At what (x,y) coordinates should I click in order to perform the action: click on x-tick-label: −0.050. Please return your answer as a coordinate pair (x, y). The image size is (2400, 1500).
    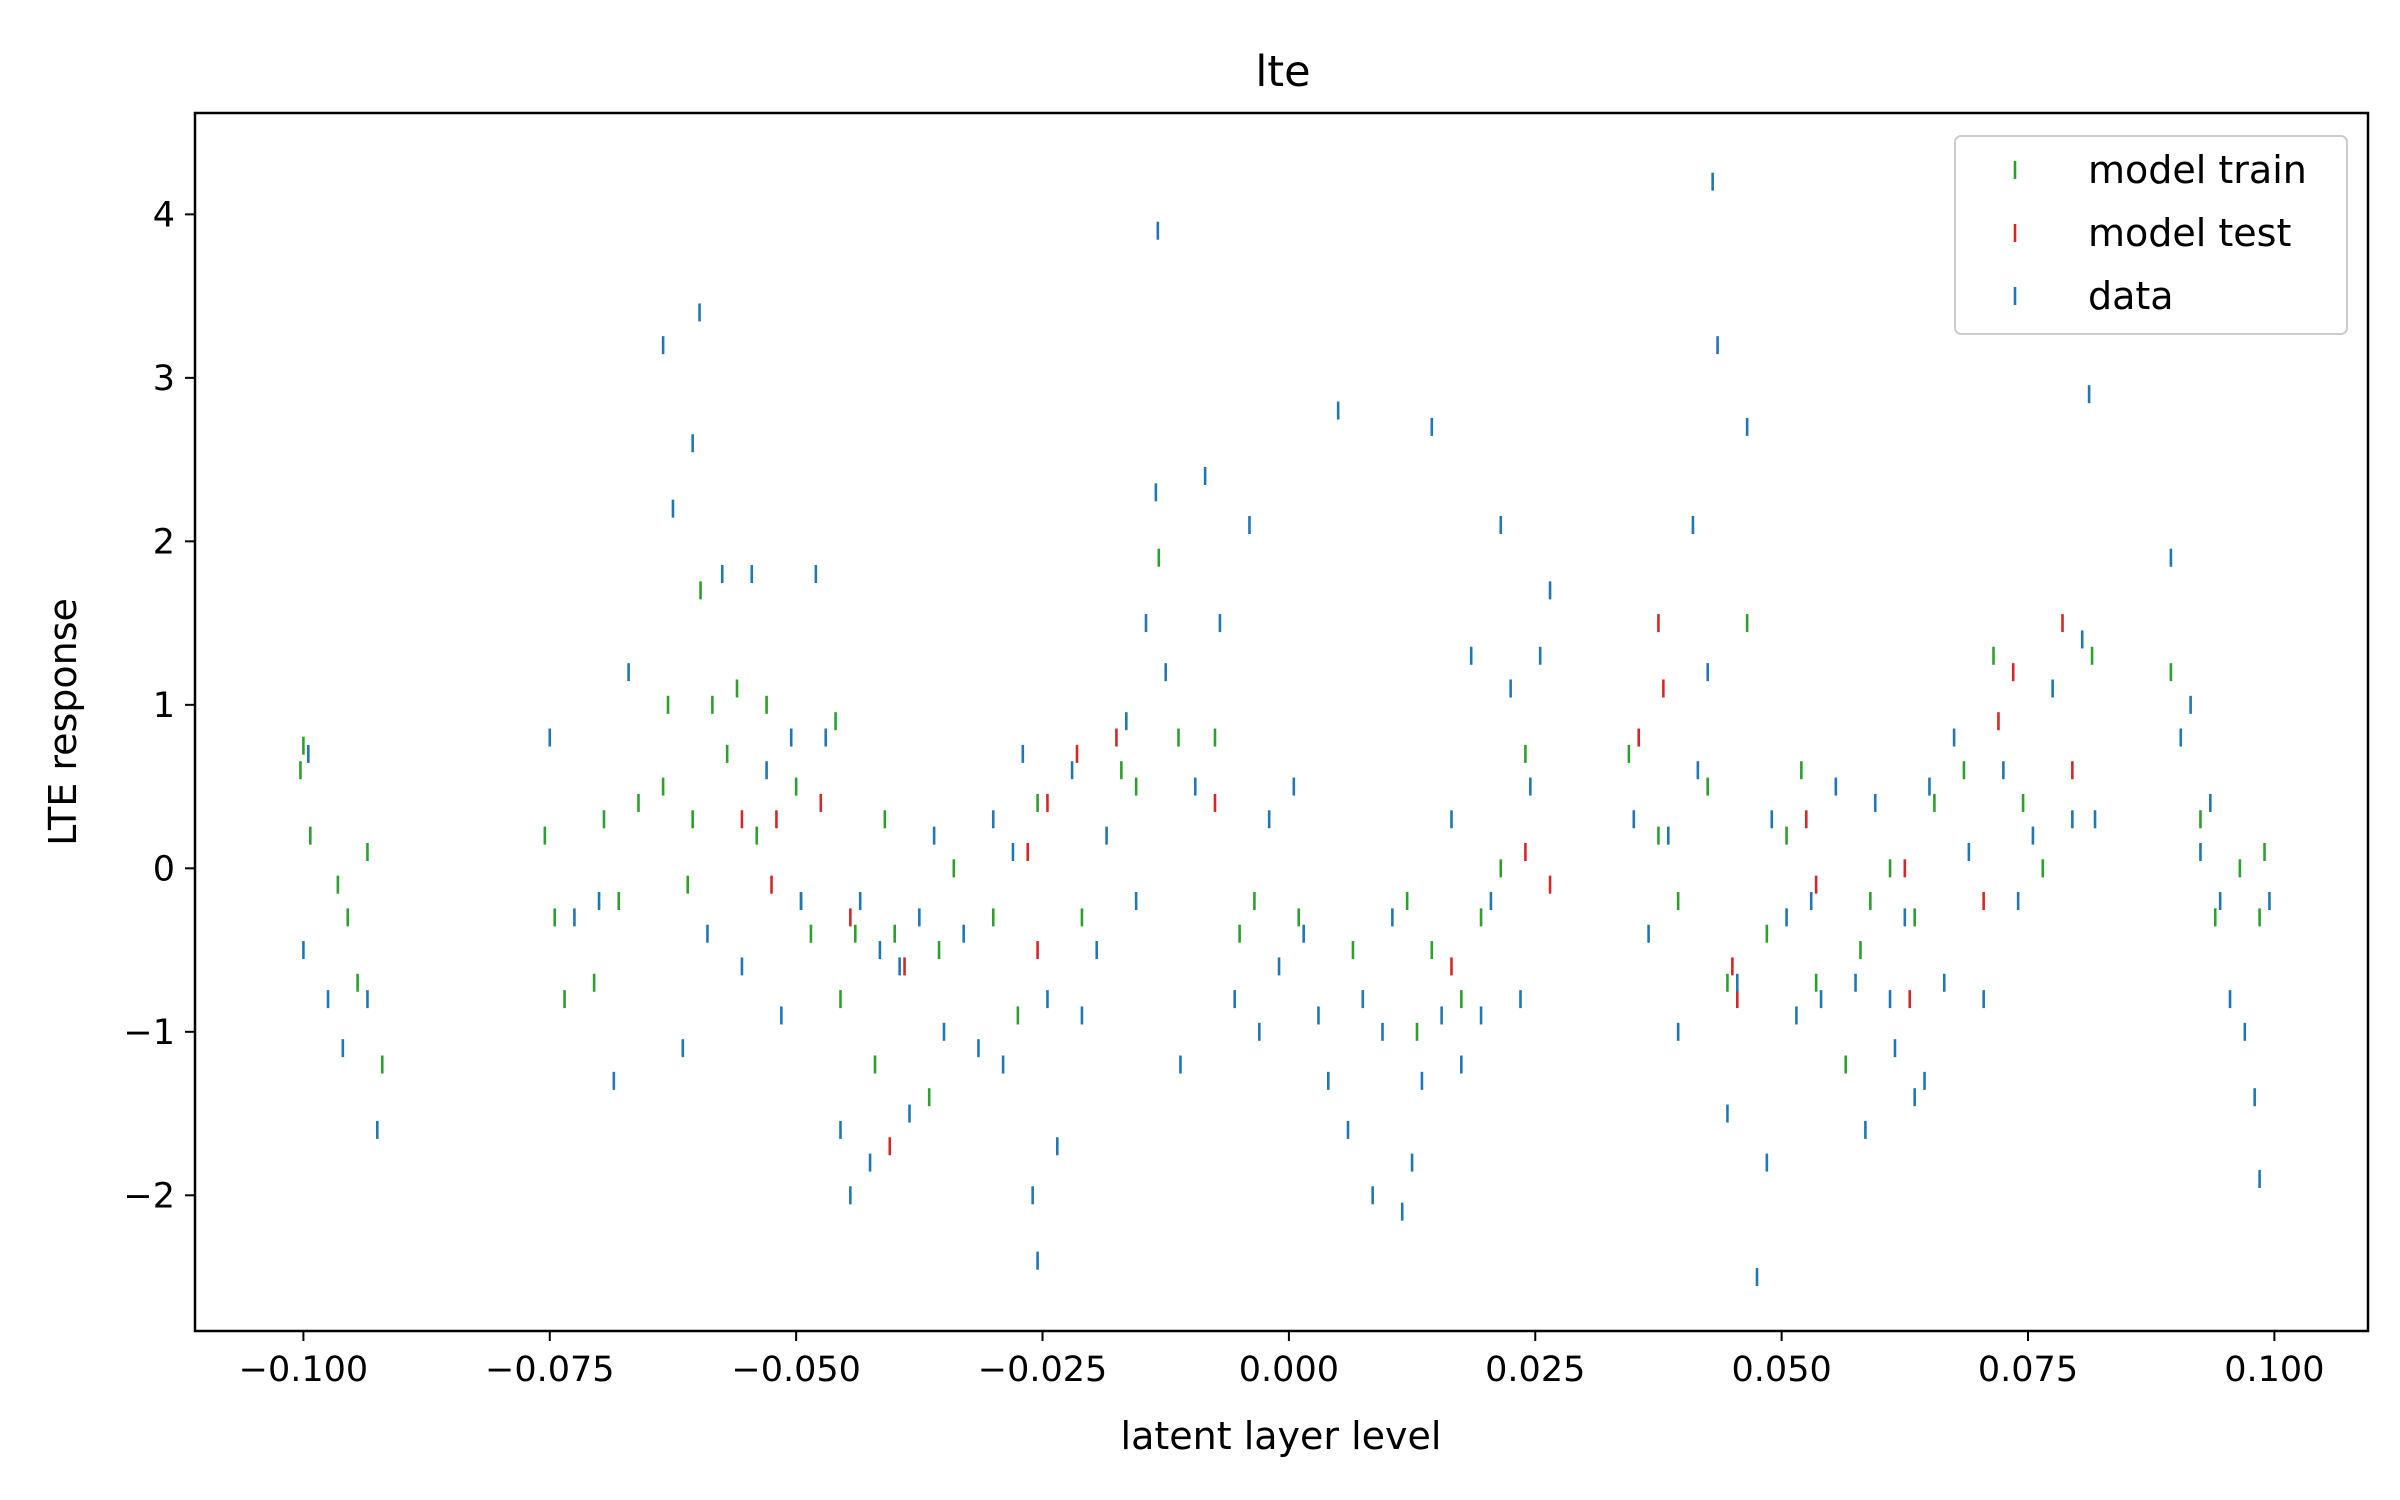
    Looking at the image, I should click on (796, 1370).